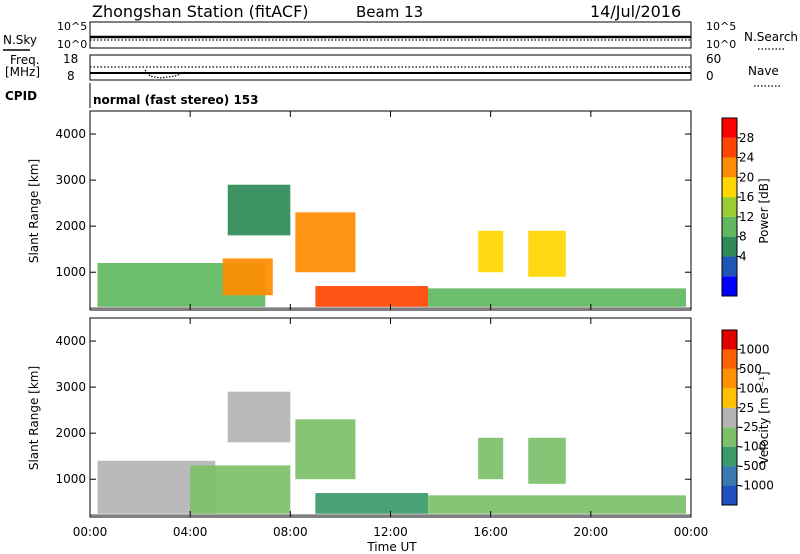  I want to click on x-tick-label: 20:00, so click(591, 532).